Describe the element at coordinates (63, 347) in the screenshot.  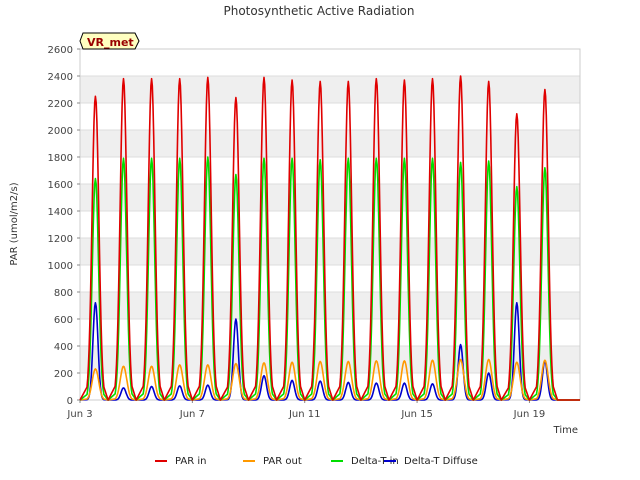
I see `y-tick-label: 400` at that location.